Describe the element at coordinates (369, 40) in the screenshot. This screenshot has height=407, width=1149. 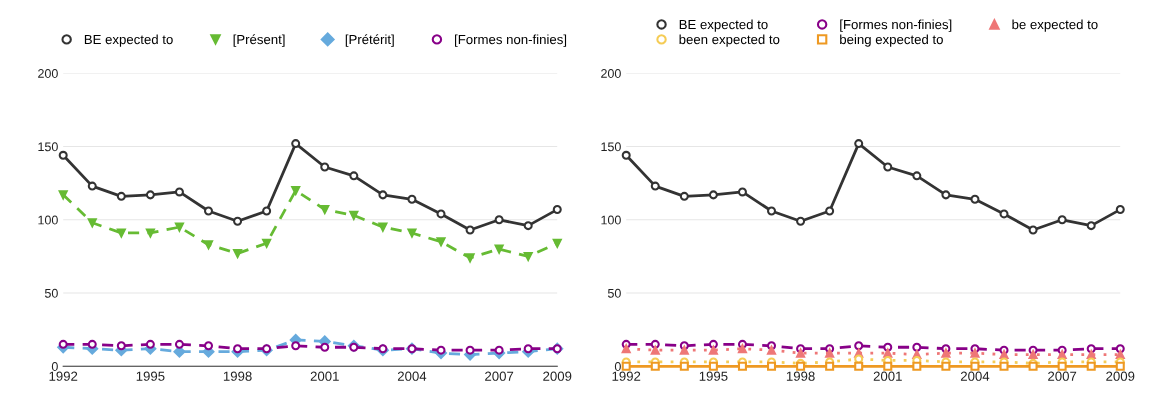
I see `legend-label: [Prétérit]` at that location.